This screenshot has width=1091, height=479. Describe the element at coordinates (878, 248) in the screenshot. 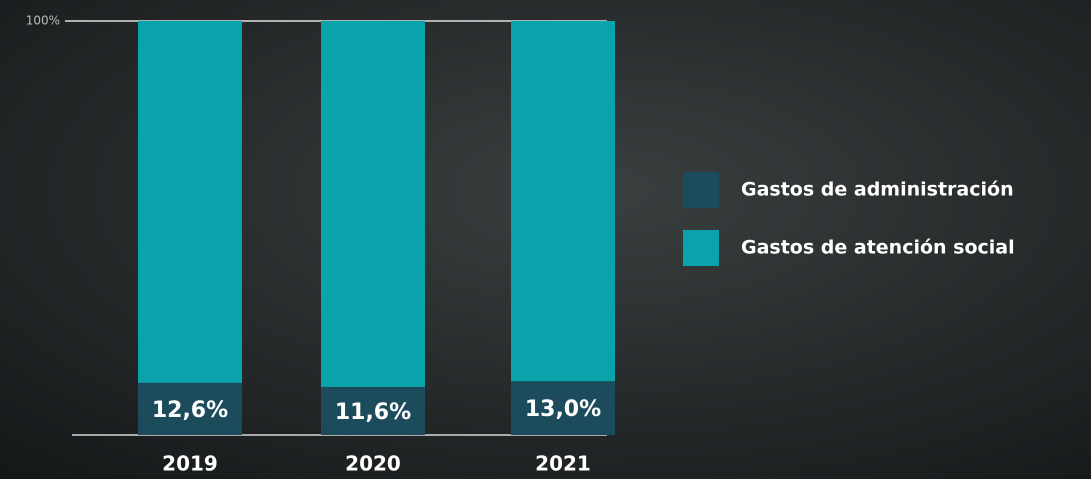

I see `legend-label: Gastos de atención social` at that location.